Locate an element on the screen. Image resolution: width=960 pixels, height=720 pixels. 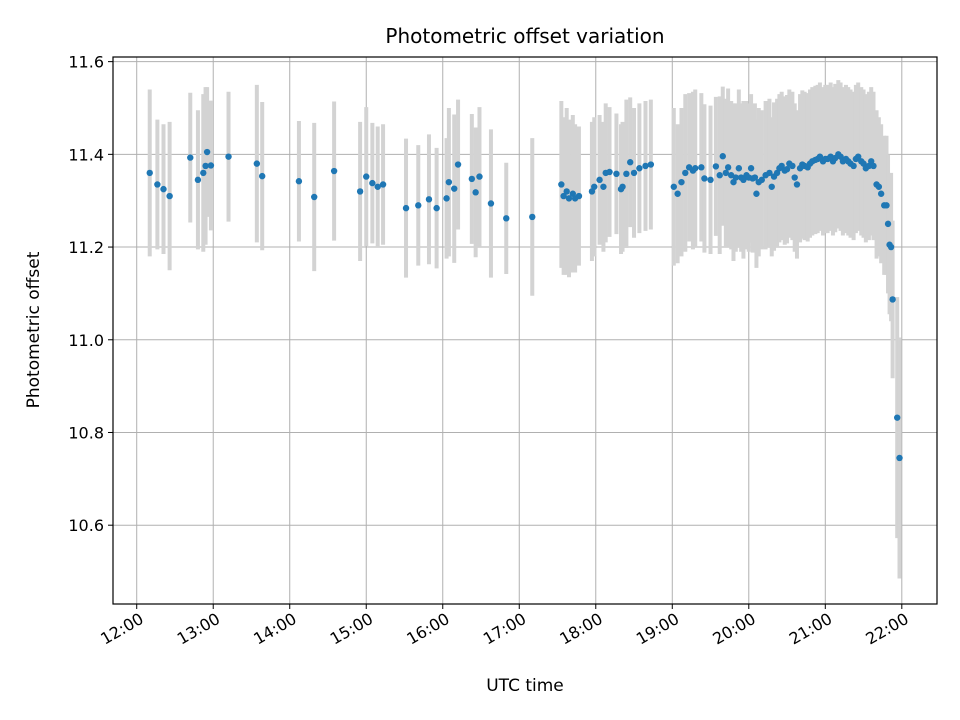
y-tick-label: 11.2 is located at coordinates (86, 247).